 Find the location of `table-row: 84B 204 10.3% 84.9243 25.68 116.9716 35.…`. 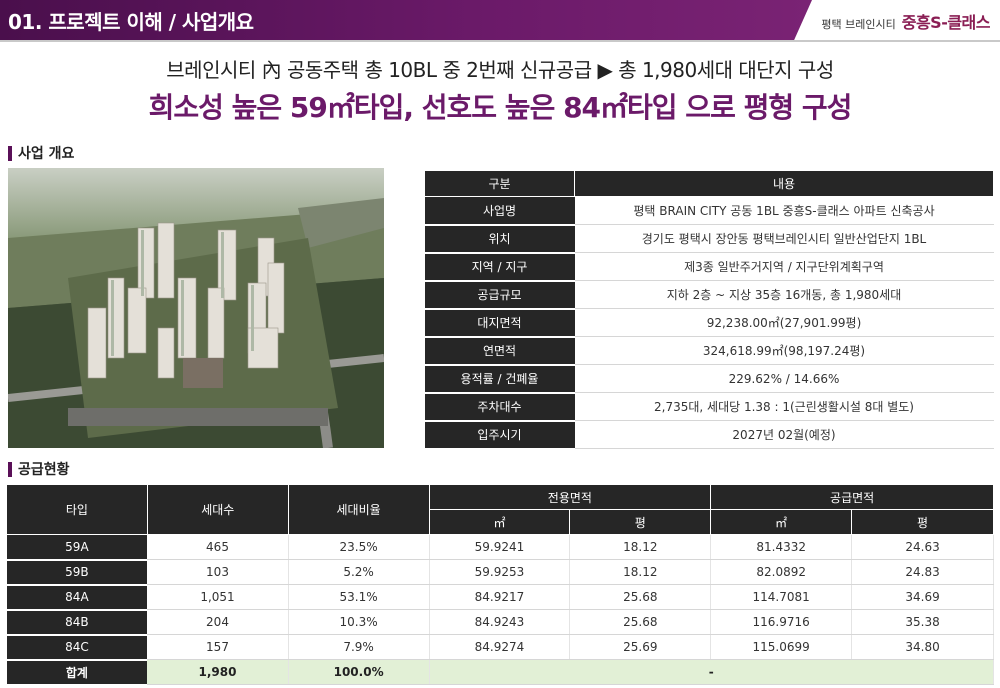

table-row: 84B 204 10.3% 84.9243 25.68 116.9716 35.… is located at coordinates (500, 622).